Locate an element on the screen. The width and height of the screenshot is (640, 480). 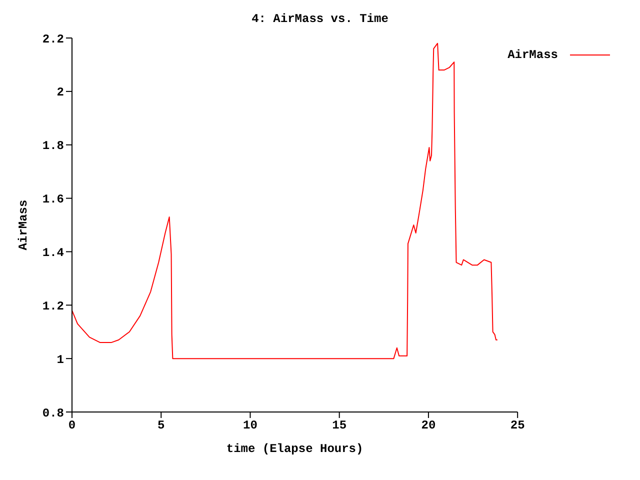
x-tick-label: 10 is located at coordinates (250, 425).